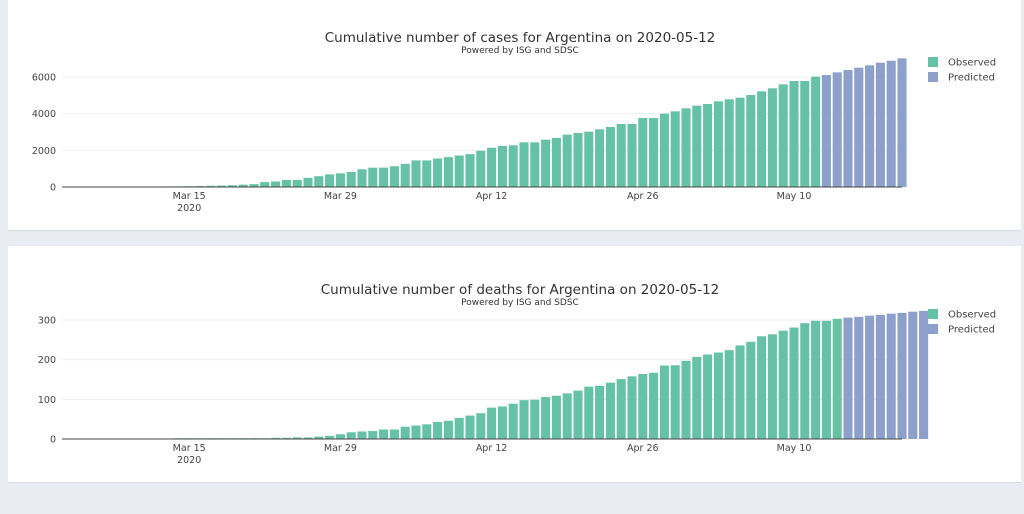 The image size is (1024, 514). What do you see at coordinates (643, 448) in the screenshot?
I see `x-tick-label: Apr 26` at bounding box center [643, 448].